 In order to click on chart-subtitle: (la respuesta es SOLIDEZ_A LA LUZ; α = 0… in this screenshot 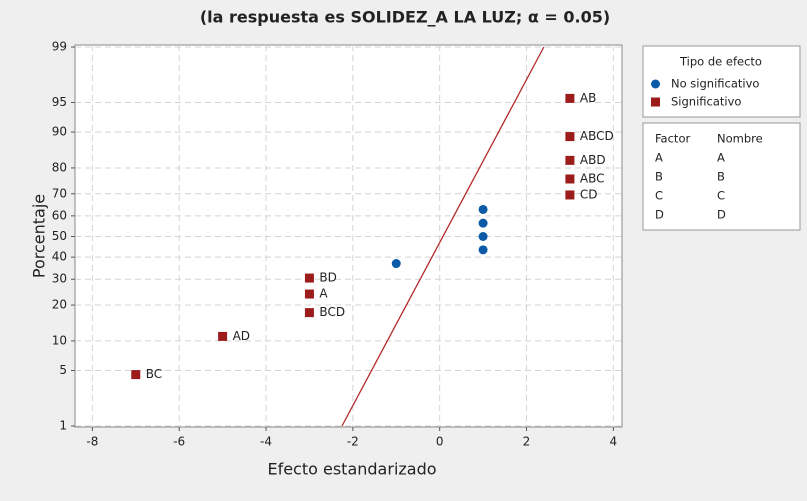, I will do `click(405, 17)`.